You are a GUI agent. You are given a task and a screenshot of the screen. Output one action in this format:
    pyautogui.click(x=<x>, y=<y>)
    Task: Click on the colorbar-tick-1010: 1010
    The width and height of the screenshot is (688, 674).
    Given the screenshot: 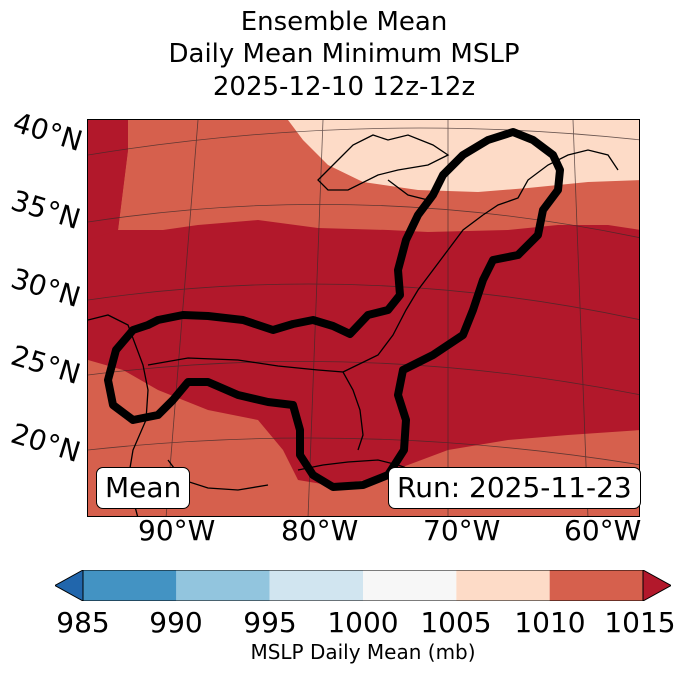 What is the action you would take?
    pyautogui.click(x=550, y=622)
    